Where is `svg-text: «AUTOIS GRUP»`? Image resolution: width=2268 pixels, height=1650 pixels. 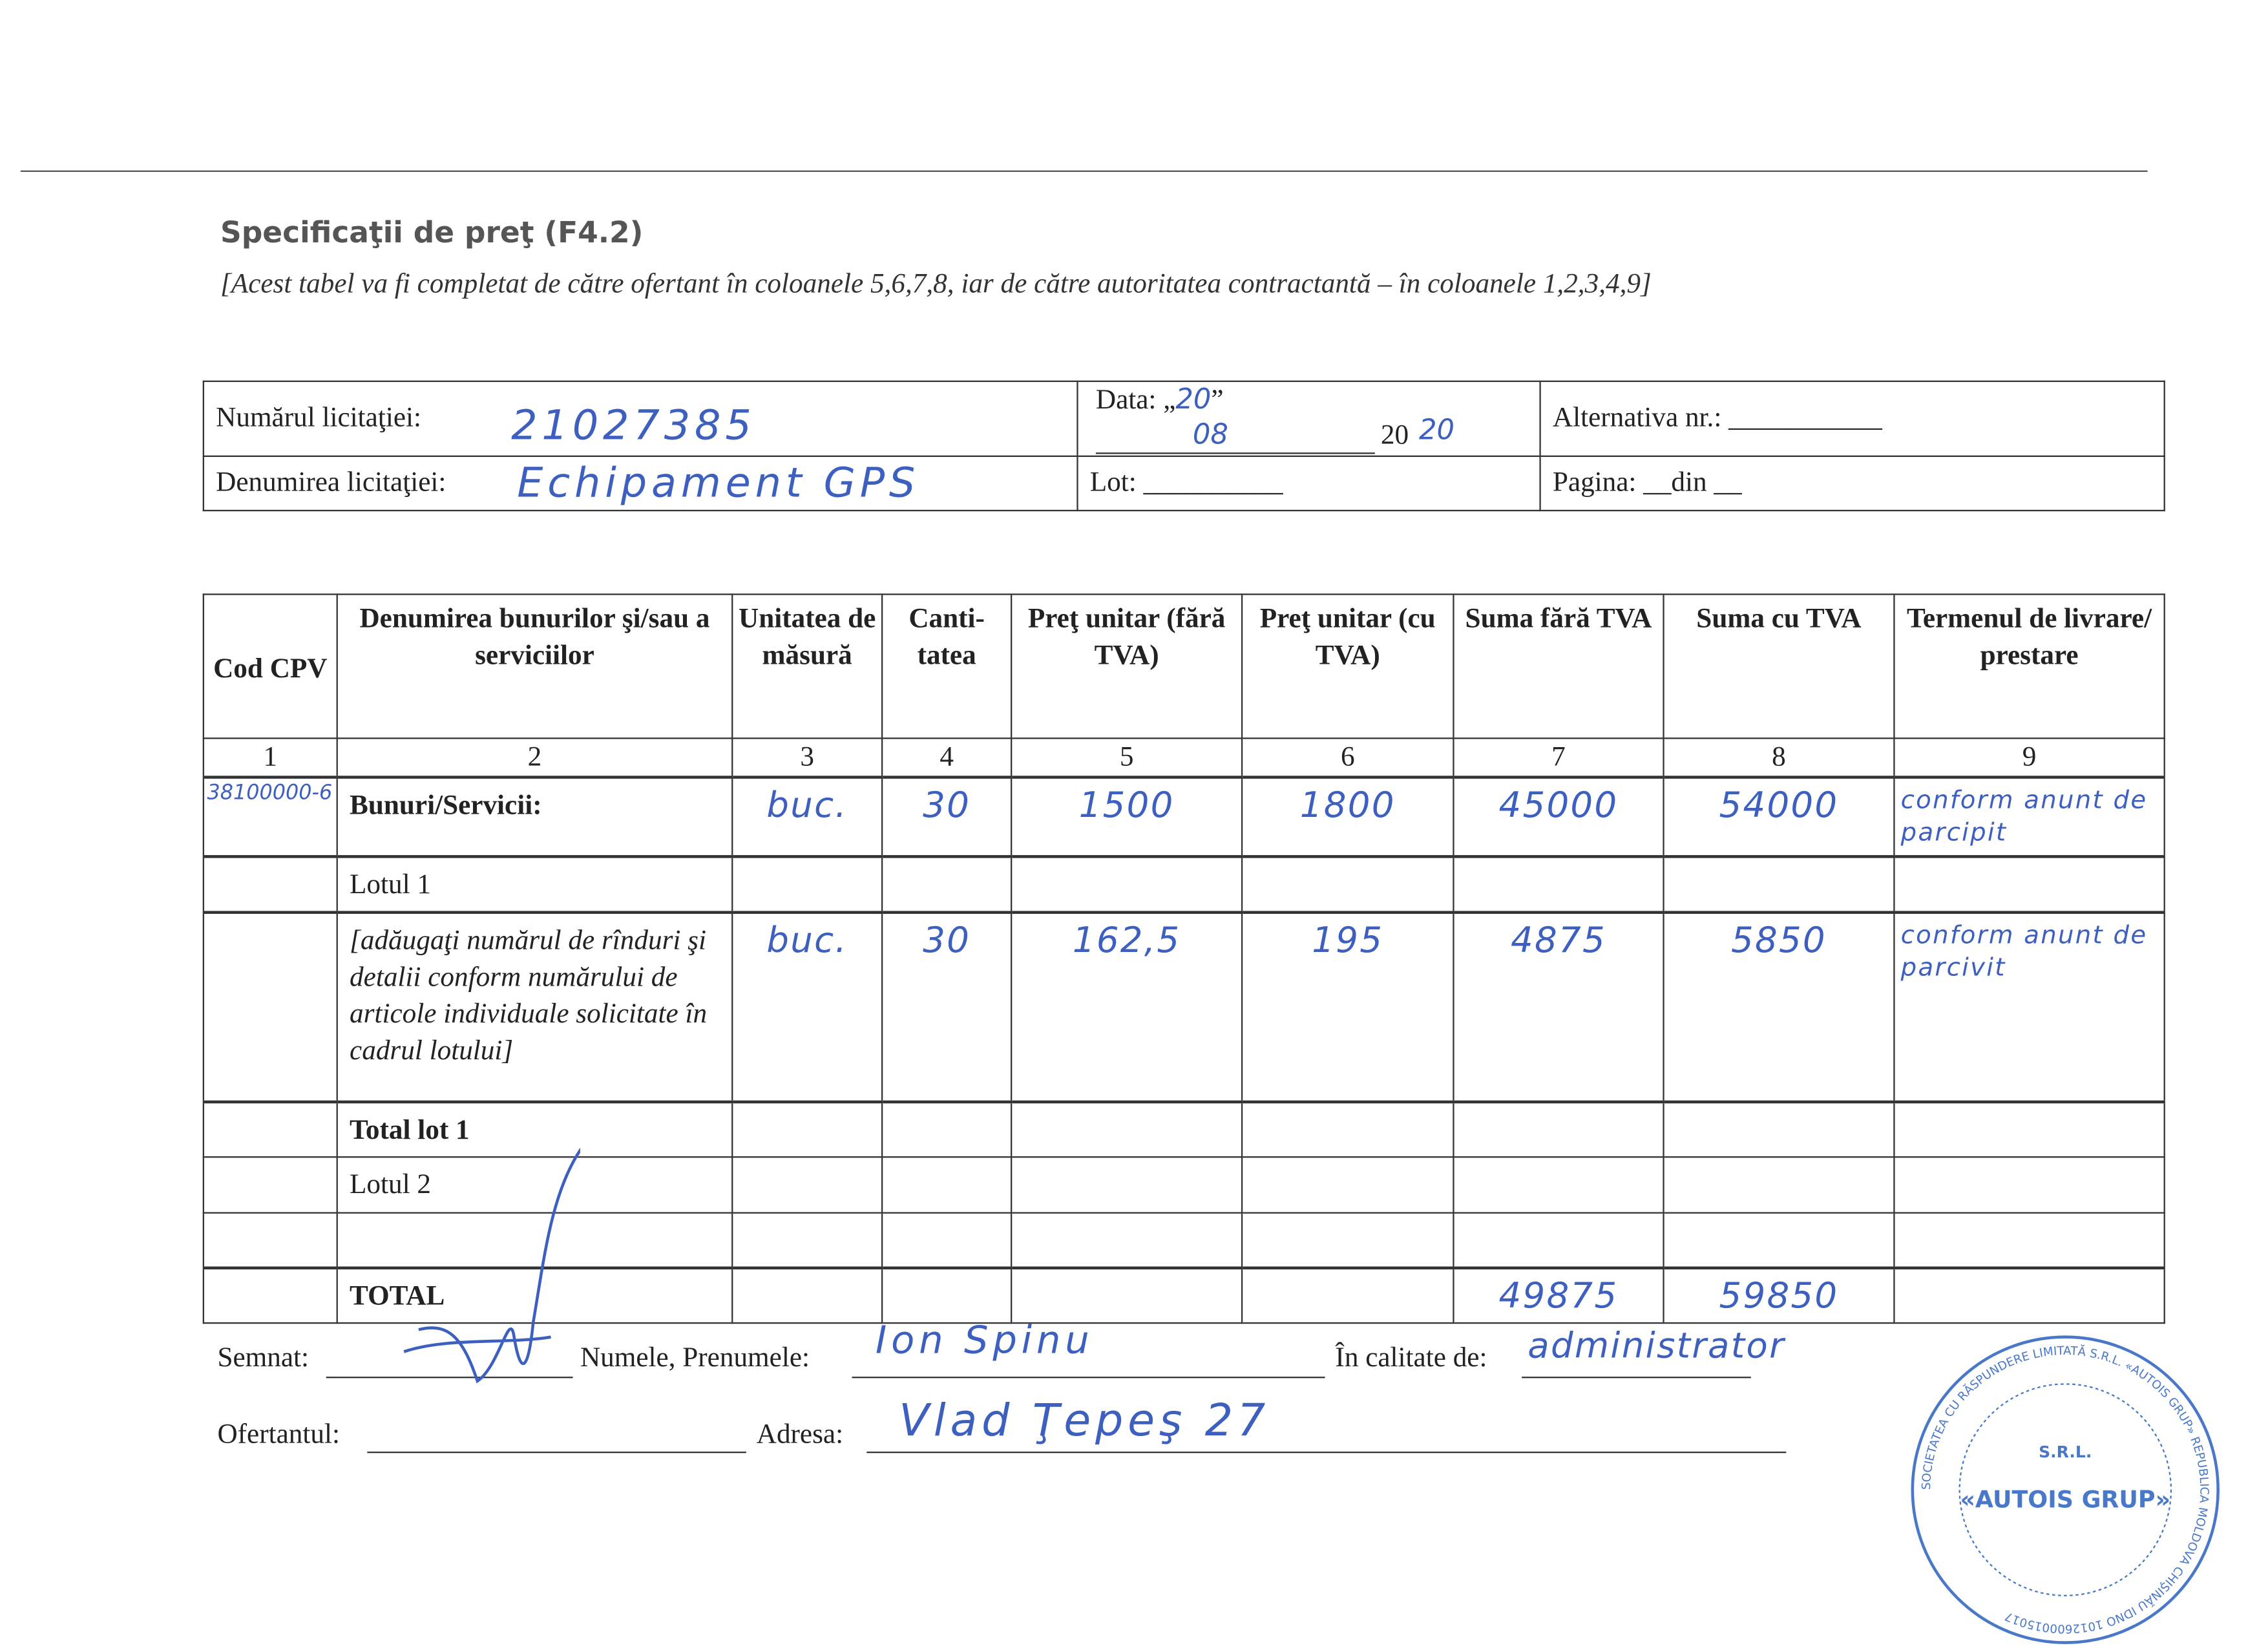 svg-text: «AUTOIS GRUP» is located at coordinates (2065, 1499).